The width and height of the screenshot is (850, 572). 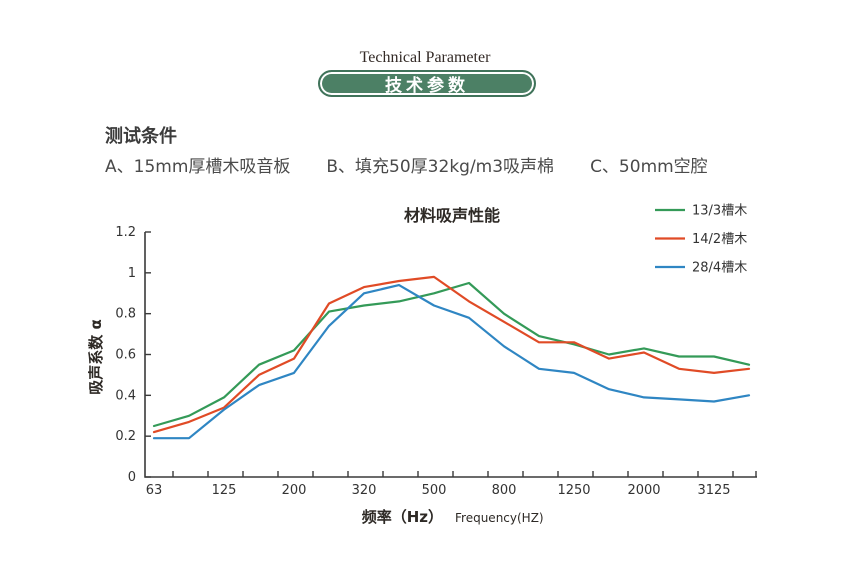 I want to click on x-tick-label: 320, so click(x=364, y=490).